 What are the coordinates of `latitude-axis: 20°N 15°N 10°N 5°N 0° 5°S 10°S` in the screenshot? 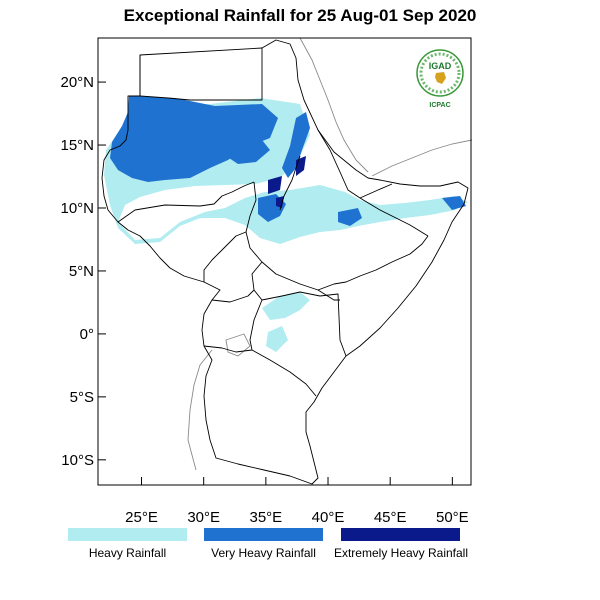 It's located at (83, 271).